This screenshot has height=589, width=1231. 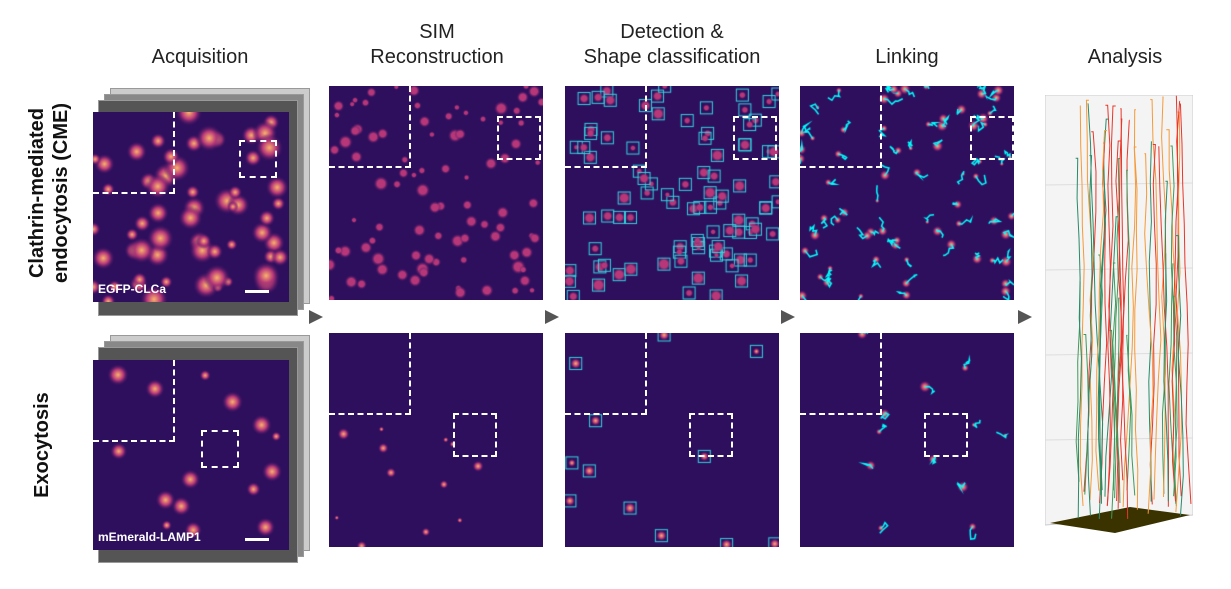 What do you see at coordinates (49, 193) in the screenshot?
I see `row-label-cme: Clathrin-mediated endocytosis (CME)` at bounding box center [49, 193].